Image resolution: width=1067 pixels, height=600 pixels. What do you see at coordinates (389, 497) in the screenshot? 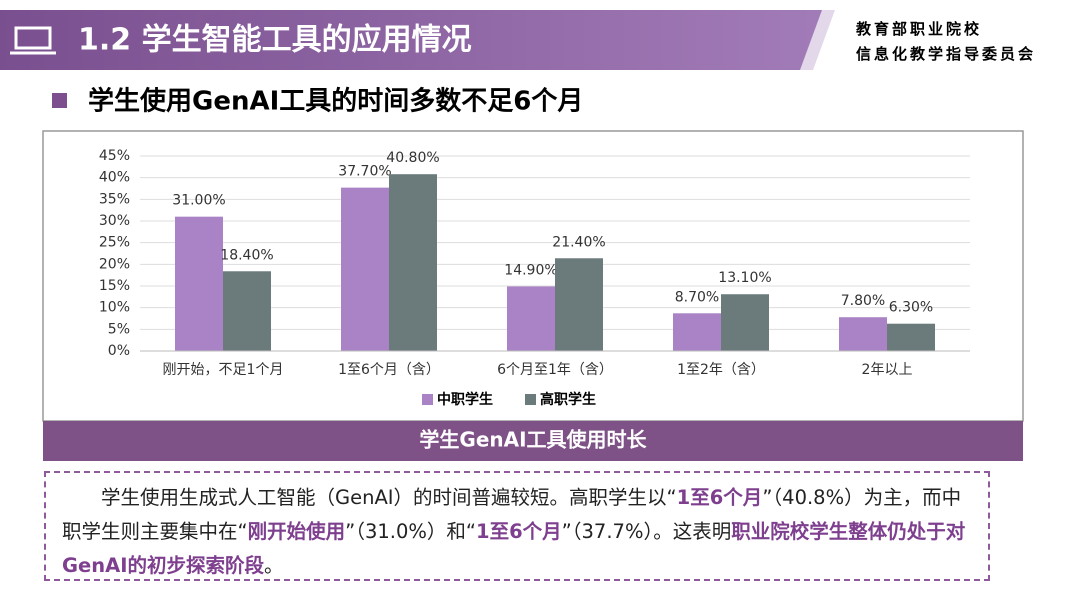
I see `summary-text: 学生使用生成式人工智能（GenAI）的时间普遍较短。高职学生以“` at bounding box center [389, 497].